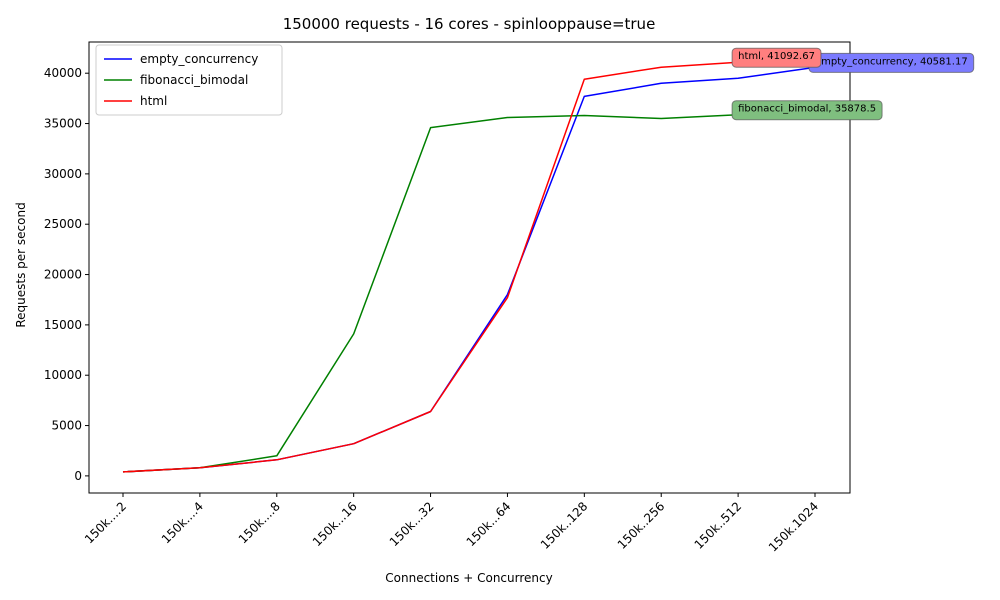 The height and width of the screenshot is (600, 1000). Describe the element at coordinates (63, 375) in the screenshot. I see `y-tick-label: 10000` at that location.